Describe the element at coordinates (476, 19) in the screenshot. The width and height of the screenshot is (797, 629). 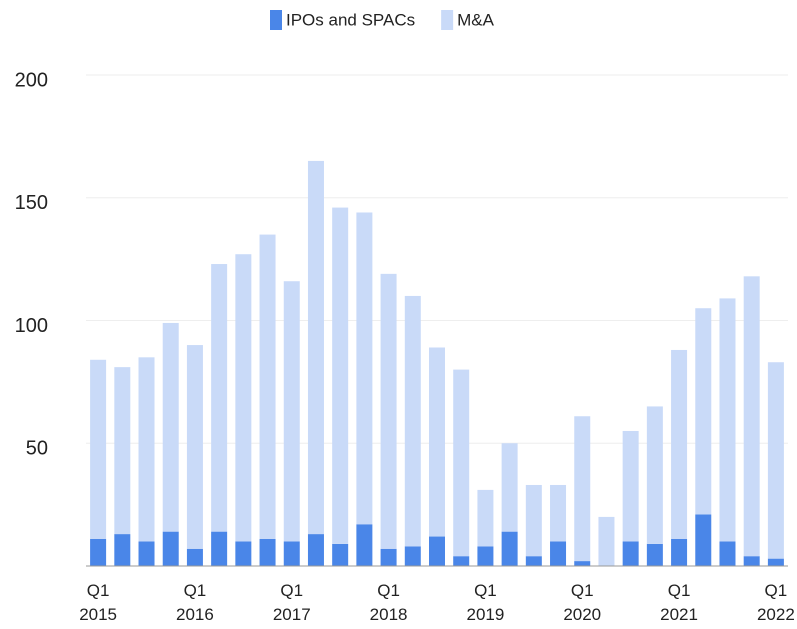
I see `legend-label: M&A` at that location.